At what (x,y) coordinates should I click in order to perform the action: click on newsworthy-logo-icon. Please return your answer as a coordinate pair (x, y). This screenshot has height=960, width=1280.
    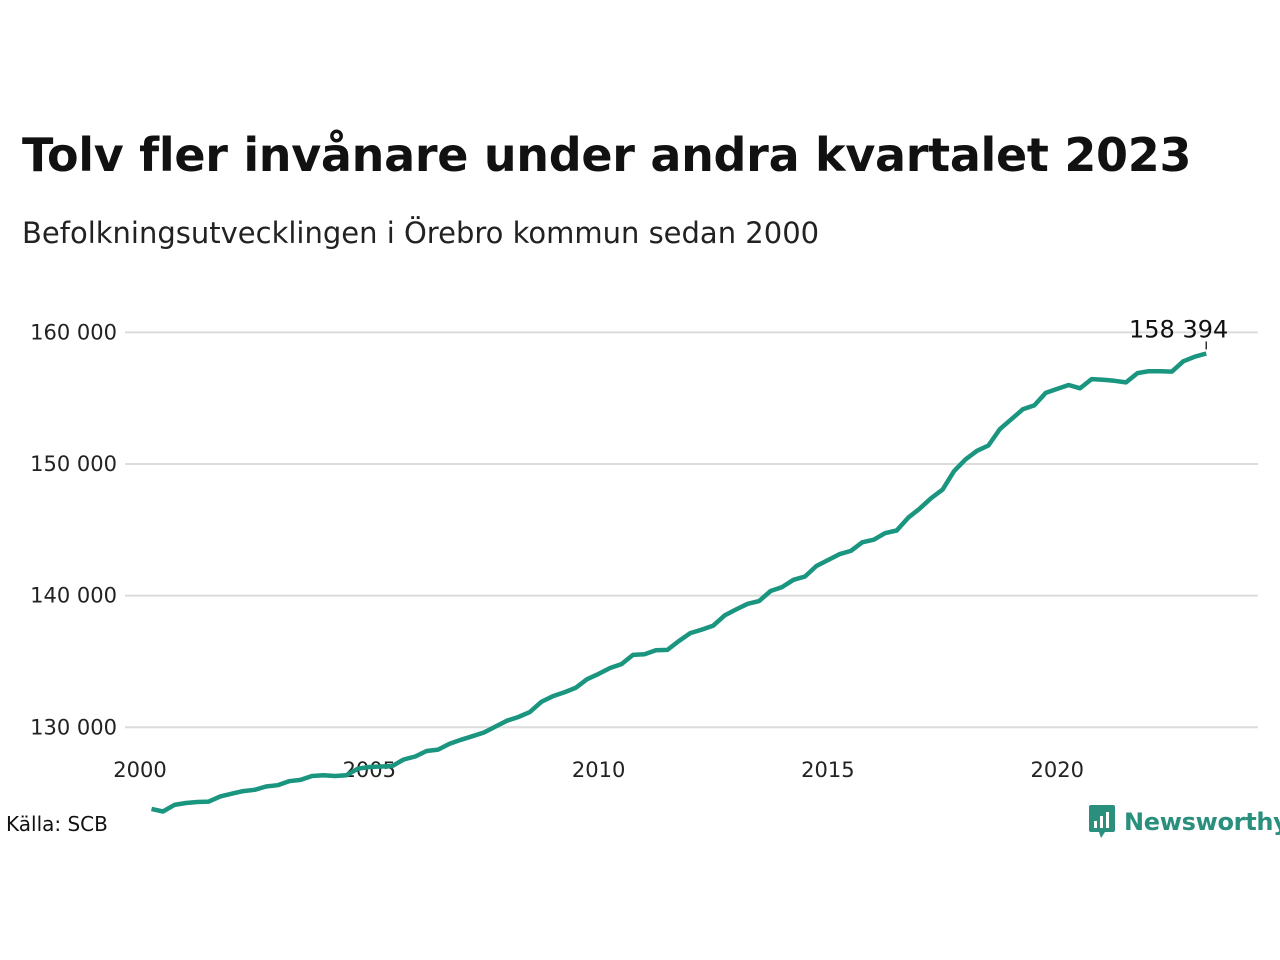
    Looking at the image, I should click on (1102, 821).